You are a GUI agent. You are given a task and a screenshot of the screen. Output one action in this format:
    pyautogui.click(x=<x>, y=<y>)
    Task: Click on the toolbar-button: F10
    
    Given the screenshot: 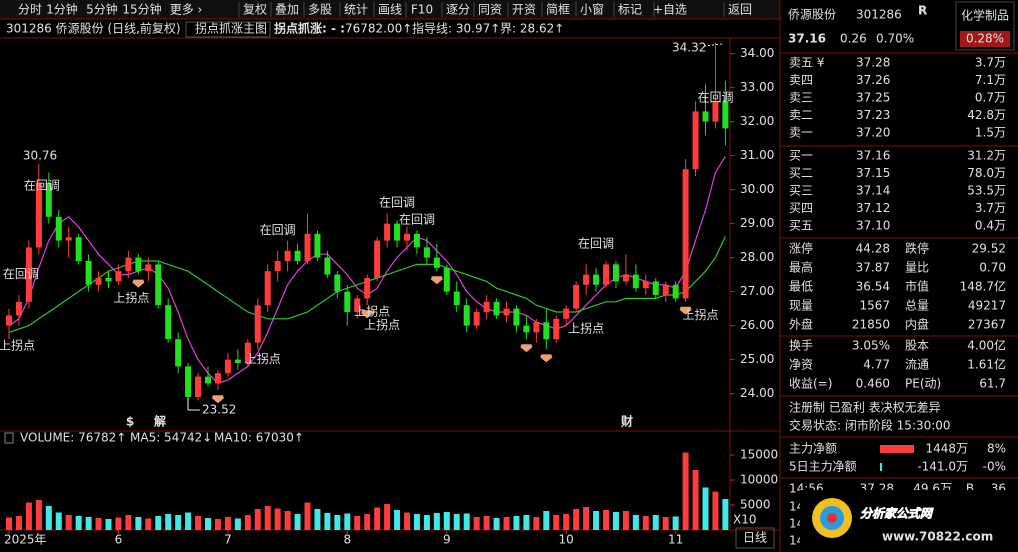 What is the action you would take?
    pyautogui.click(x=422, y=10)
    